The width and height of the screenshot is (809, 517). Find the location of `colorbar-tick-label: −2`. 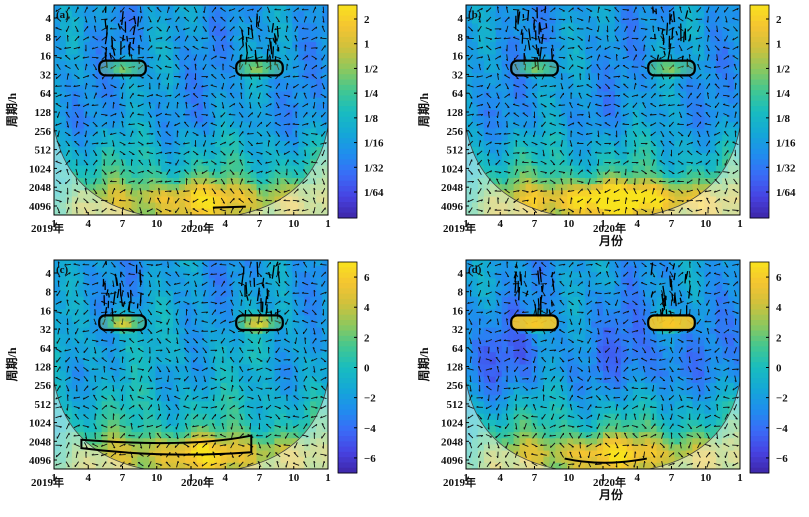

colorbar-tick-label: −2 is located at coordinates (782, 399).